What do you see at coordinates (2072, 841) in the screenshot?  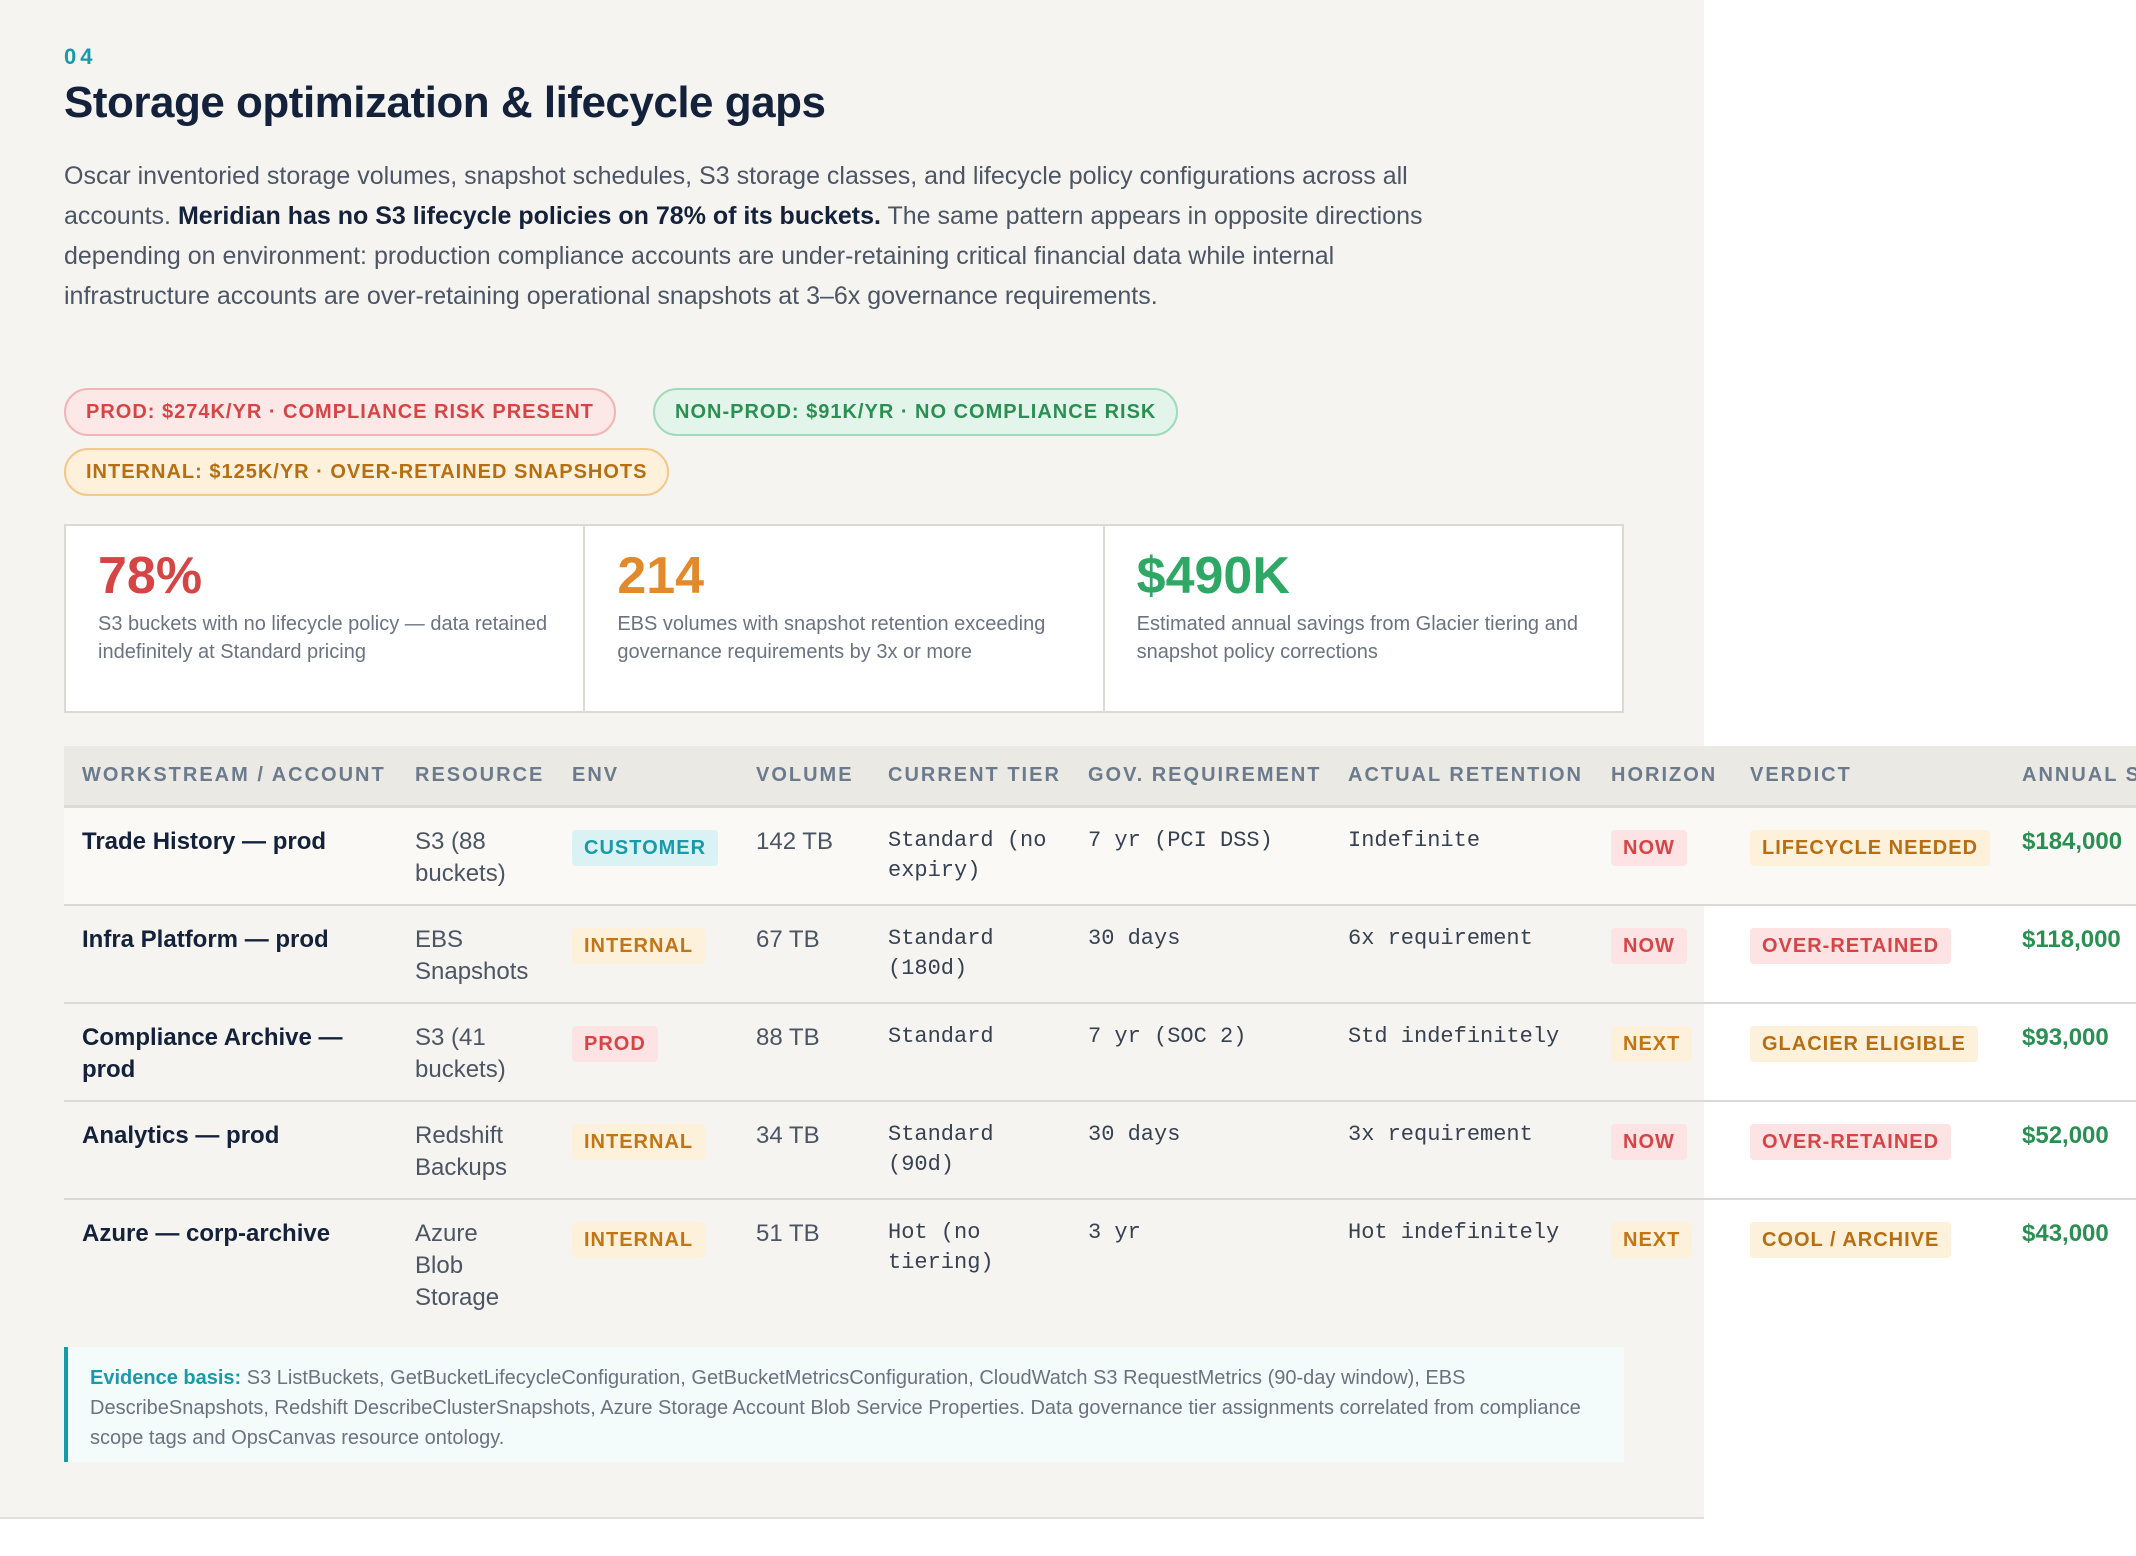 I see `row-annual-savings: $184,000` at bounding box center [2072, 841].